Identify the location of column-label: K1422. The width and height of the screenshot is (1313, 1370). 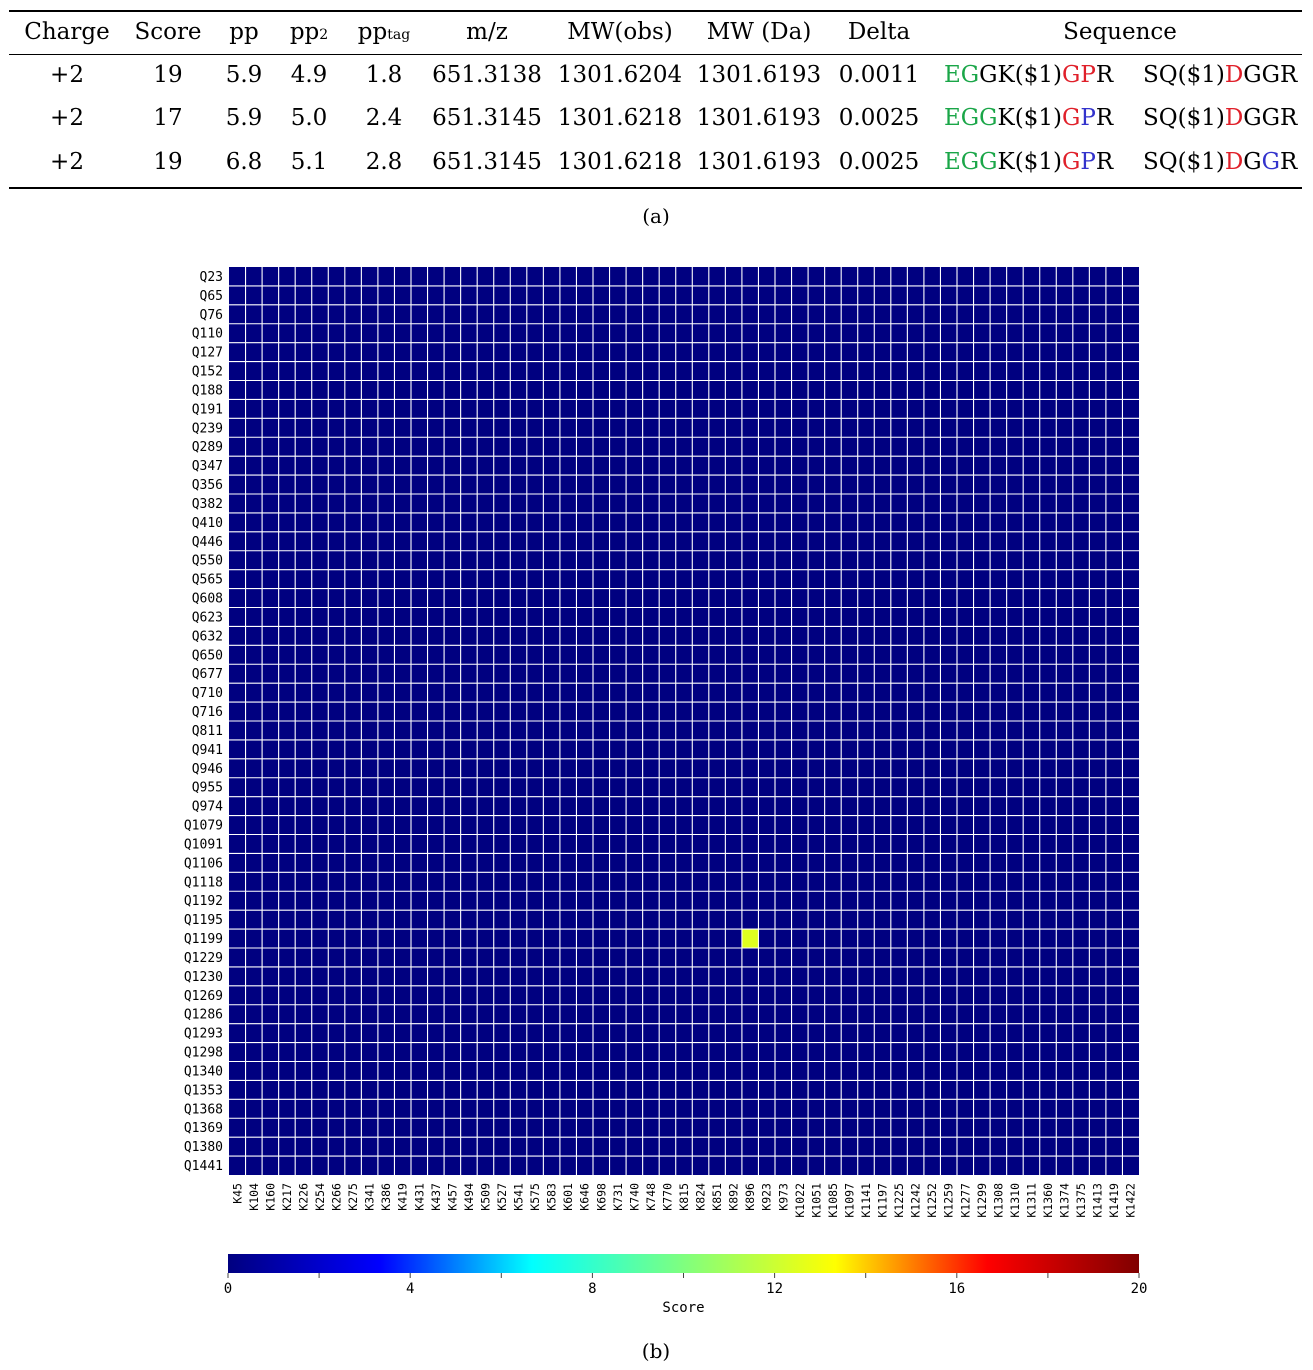
(1131, 1200).